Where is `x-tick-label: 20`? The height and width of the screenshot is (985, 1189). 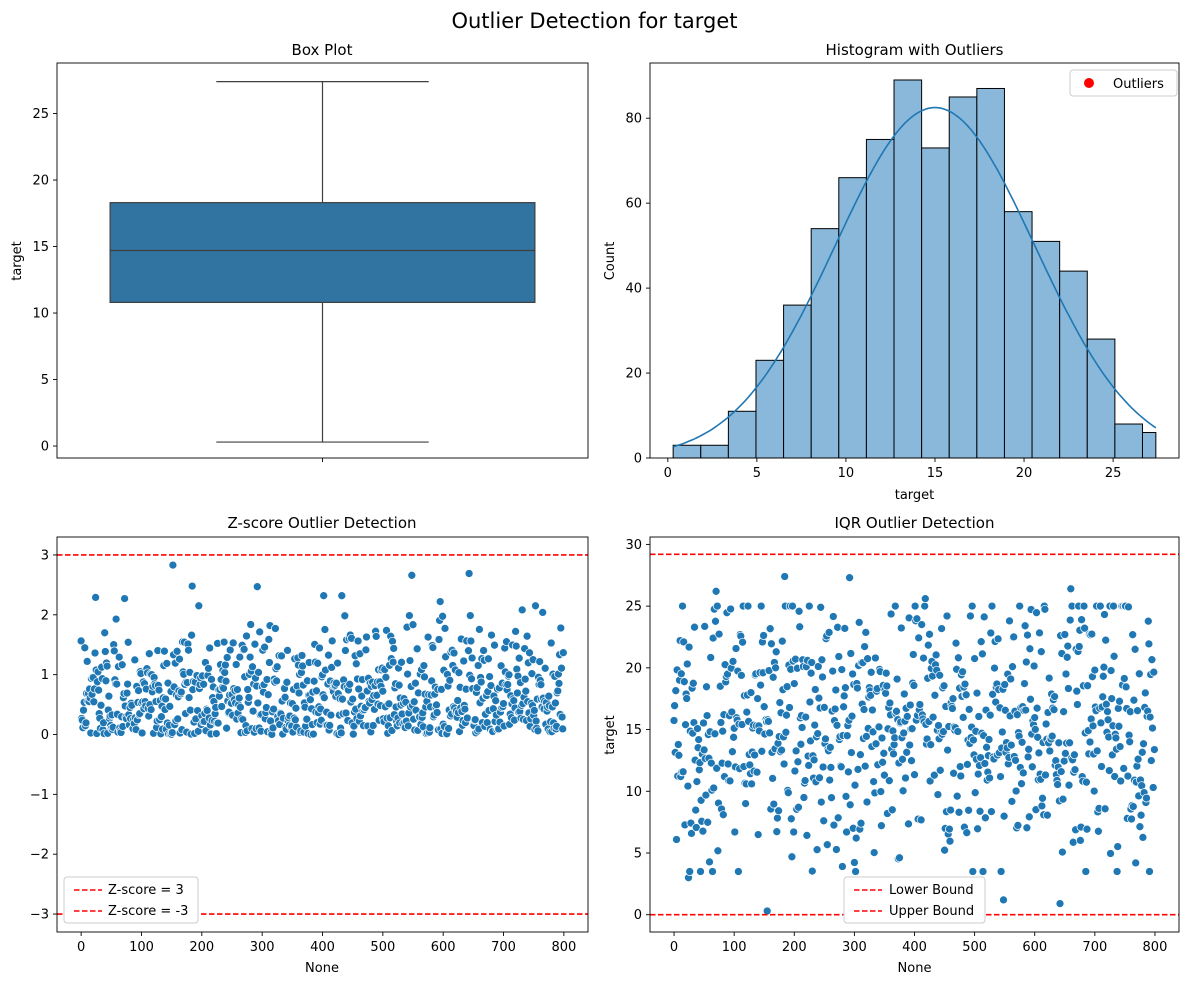 x-tick-label: 20 is located at coordinates (1024, 473).